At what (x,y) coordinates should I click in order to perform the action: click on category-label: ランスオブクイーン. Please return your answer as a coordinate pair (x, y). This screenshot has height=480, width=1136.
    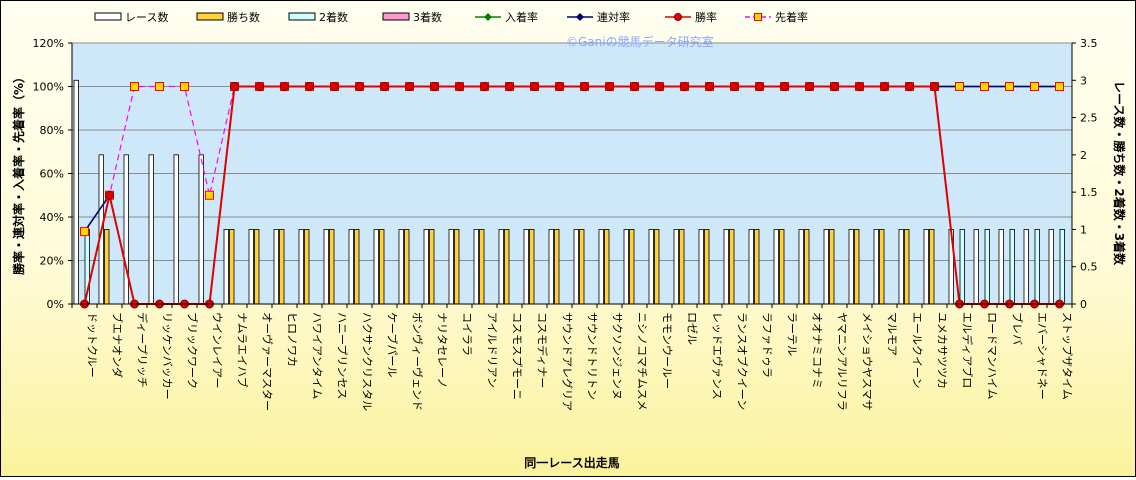
    Looking at the image, I should click on (743, 361).